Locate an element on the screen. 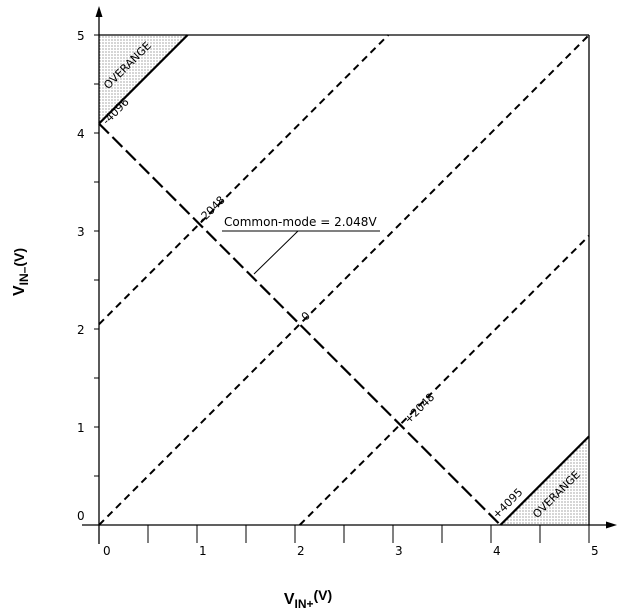 This screenshot has height=614, width=618. annotation-leader is located at coordinates (276, 252).